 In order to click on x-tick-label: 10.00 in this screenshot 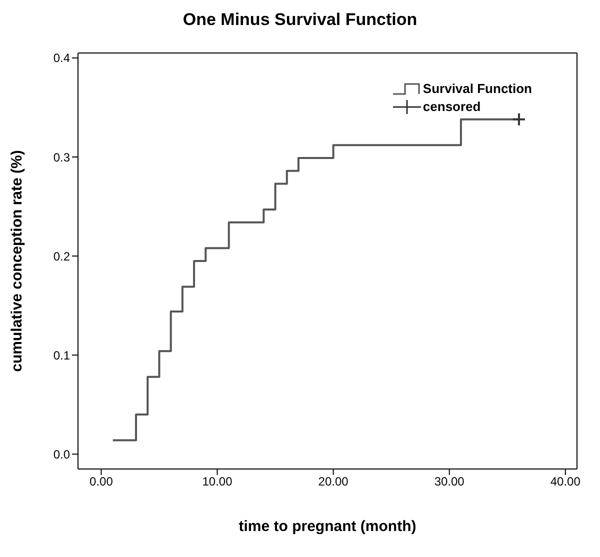, I will do `click(217, 481)`.